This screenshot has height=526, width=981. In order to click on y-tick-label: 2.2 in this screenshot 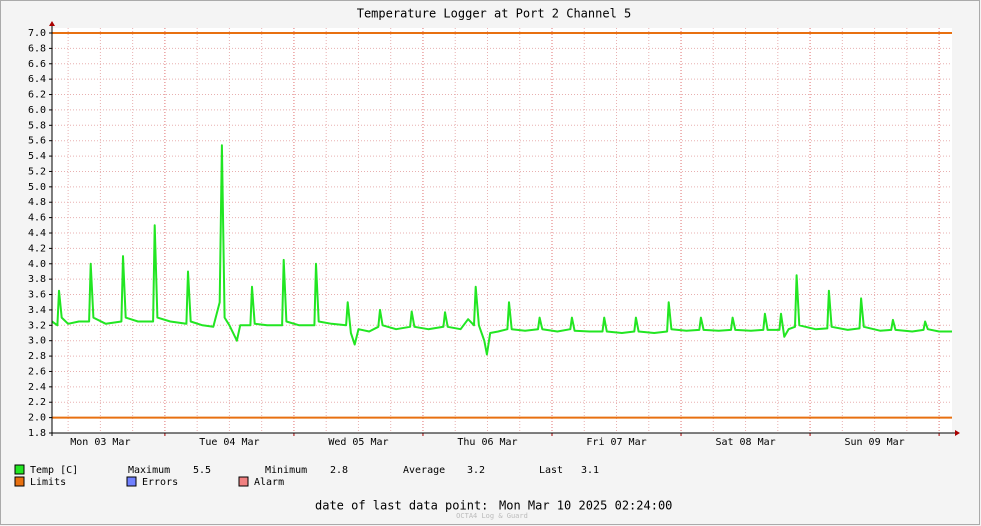, I will do `click(37, 402)`.